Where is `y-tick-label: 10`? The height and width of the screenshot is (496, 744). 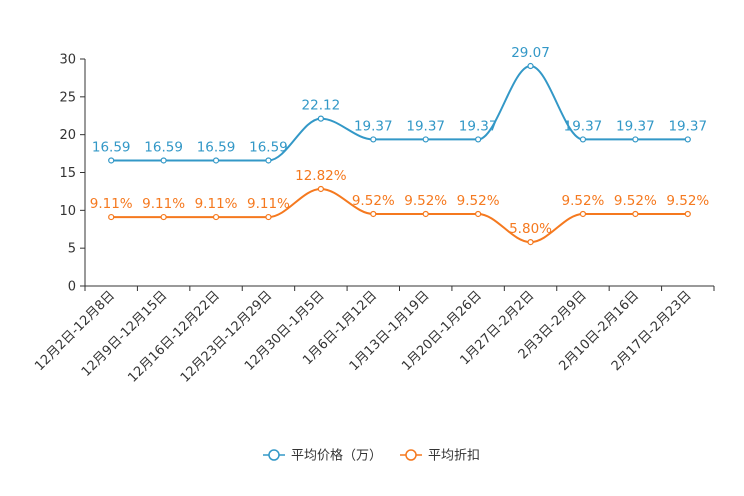
y-tick-label: 10 is located at coordinates (67, 211).